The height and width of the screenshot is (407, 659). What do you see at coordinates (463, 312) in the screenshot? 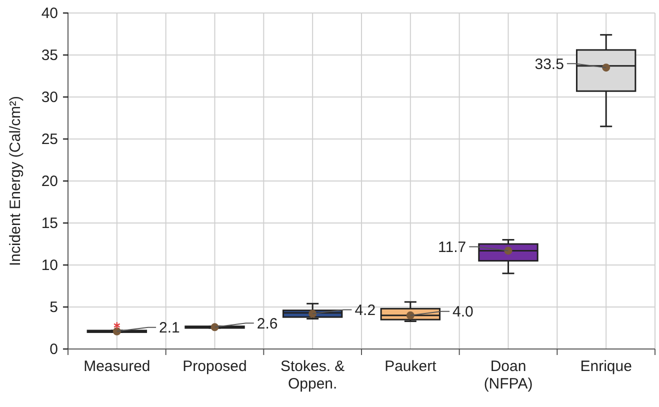
I see `annotation: 4.0` at bounding box center [463, 312].